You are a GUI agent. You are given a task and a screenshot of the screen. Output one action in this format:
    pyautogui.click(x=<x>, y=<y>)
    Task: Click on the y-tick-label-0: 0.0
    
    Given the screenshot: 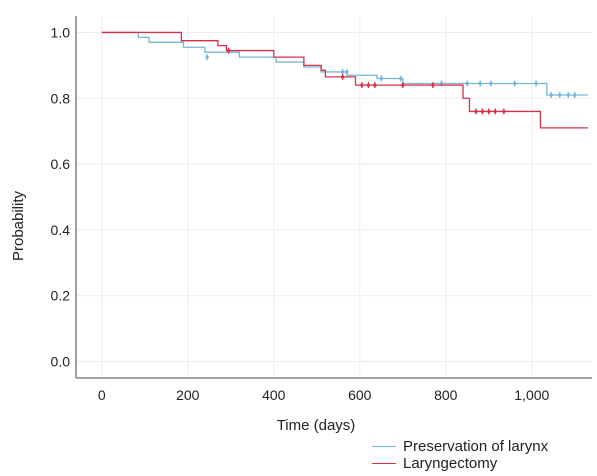 What is the action you would take?
    pyautogui.click(x=61, y=362)
    